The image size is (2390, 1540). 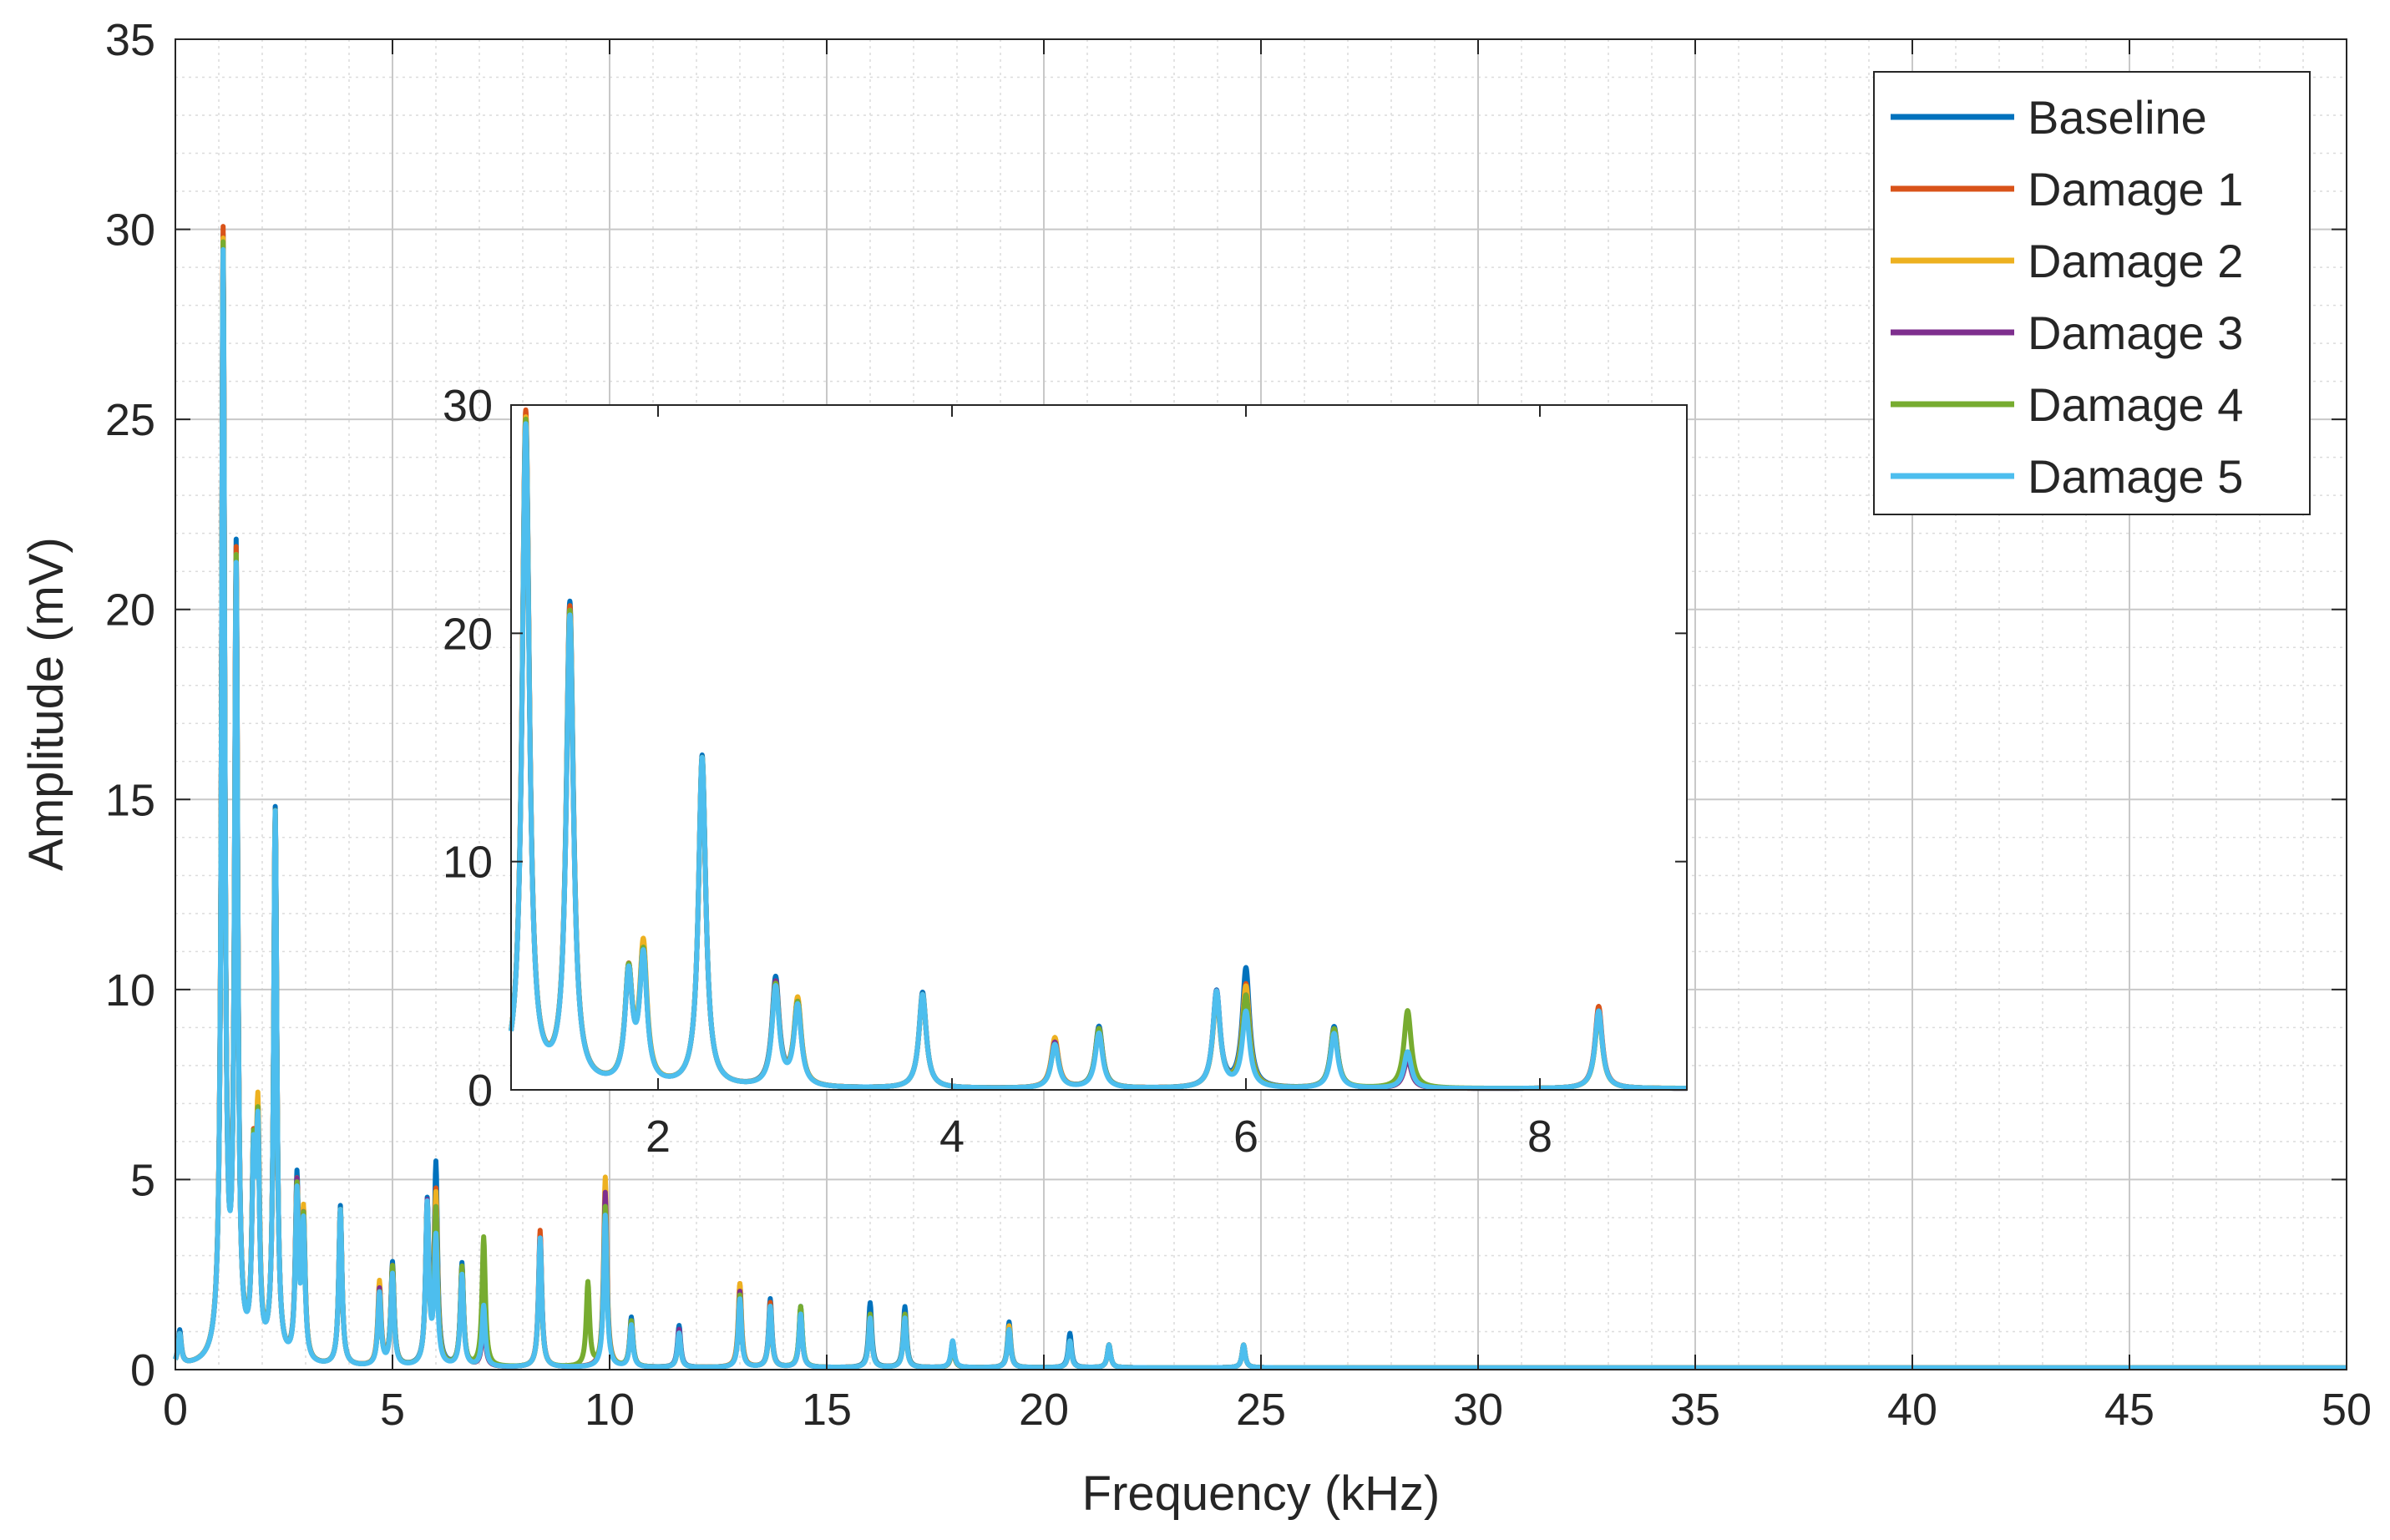 What do you see at coordinates (2129, 1410) in the screenshot?
I see `x-tick-label: 45` at bounding box center [2129, 1410].